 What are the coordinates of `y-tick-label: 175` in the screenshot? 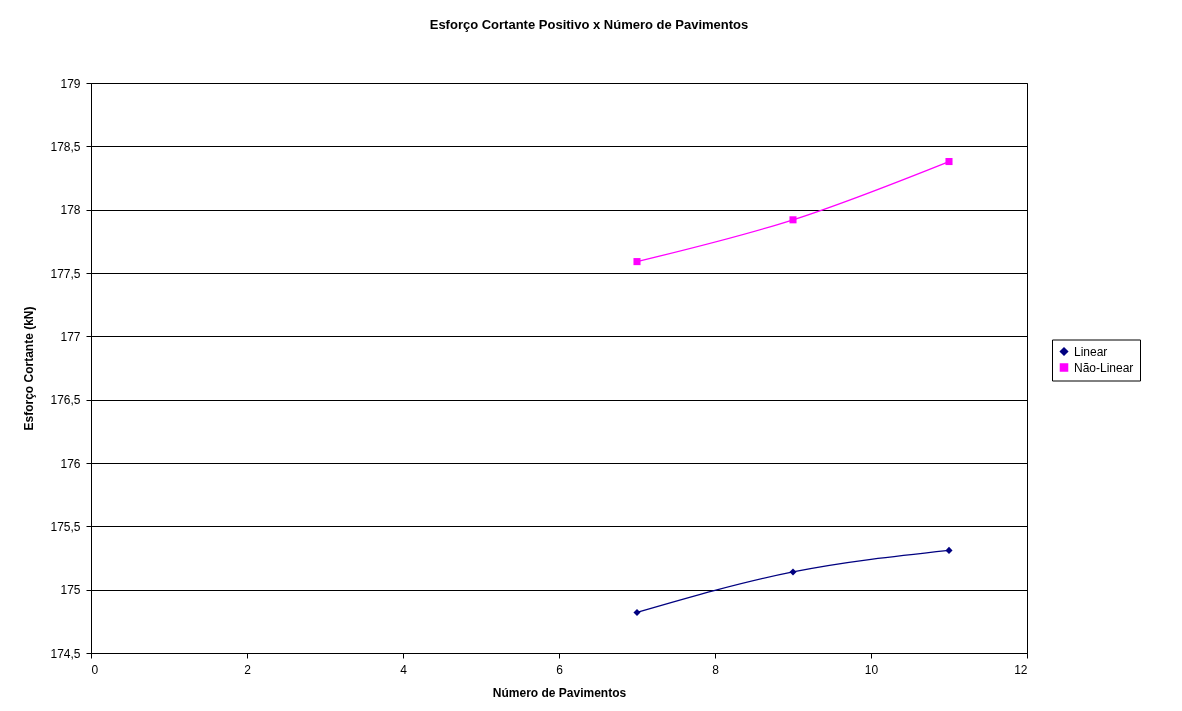 It's located at (70, 590).